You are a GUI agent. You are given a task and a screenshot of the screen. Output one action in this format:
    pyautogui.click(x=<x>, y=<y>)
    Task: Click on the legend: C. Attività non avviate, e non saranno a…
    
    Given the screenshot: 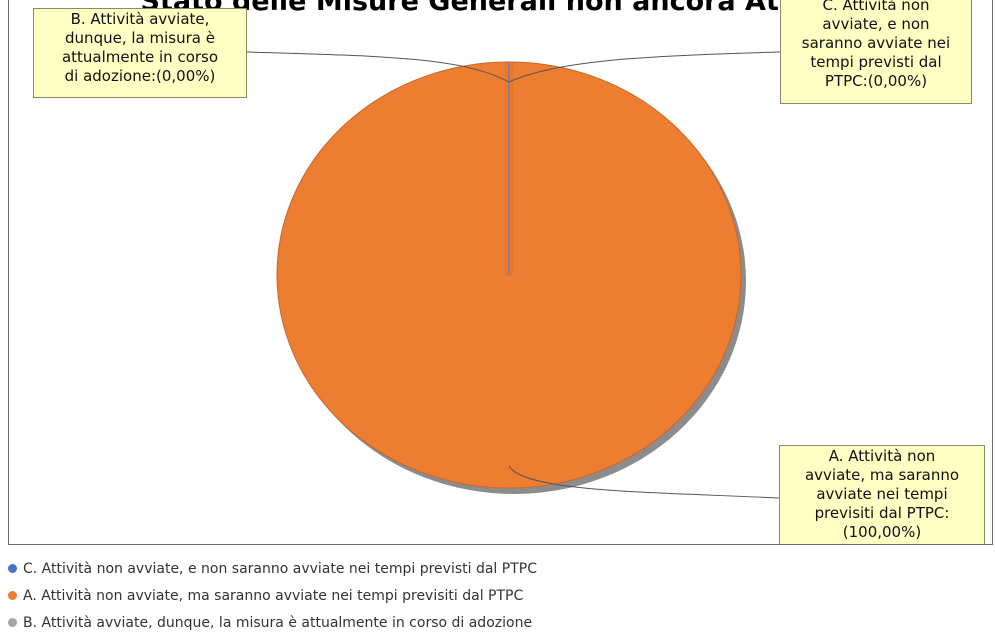 What is the action you would take?
    pyautogui.click(x=498, y=595)
    